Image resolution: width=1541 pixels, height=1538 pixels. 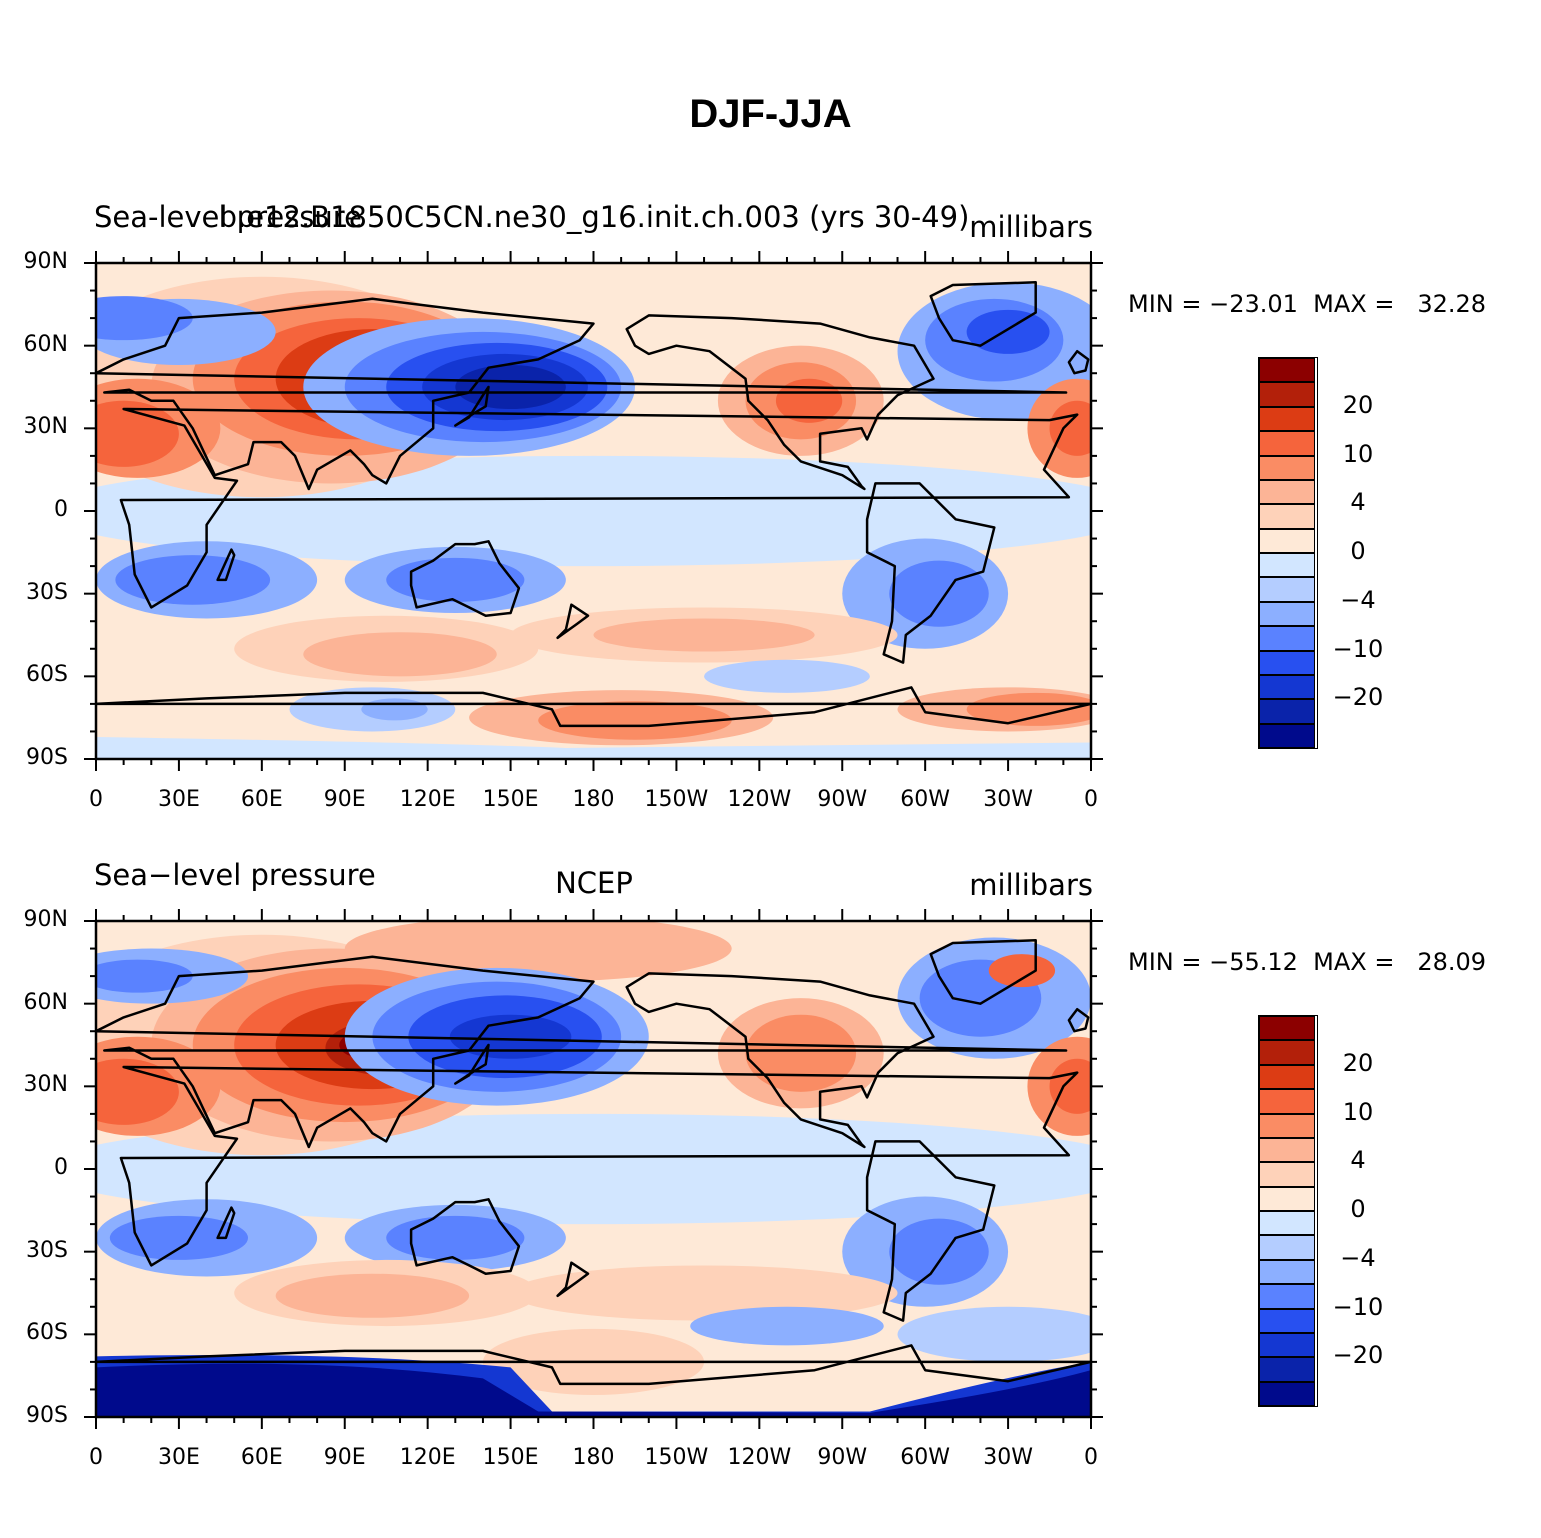 What do you see at coordinates (45, 344) in the screenshot?
I see `lat-tick-label: 60N` at bounding box center [45, 344].